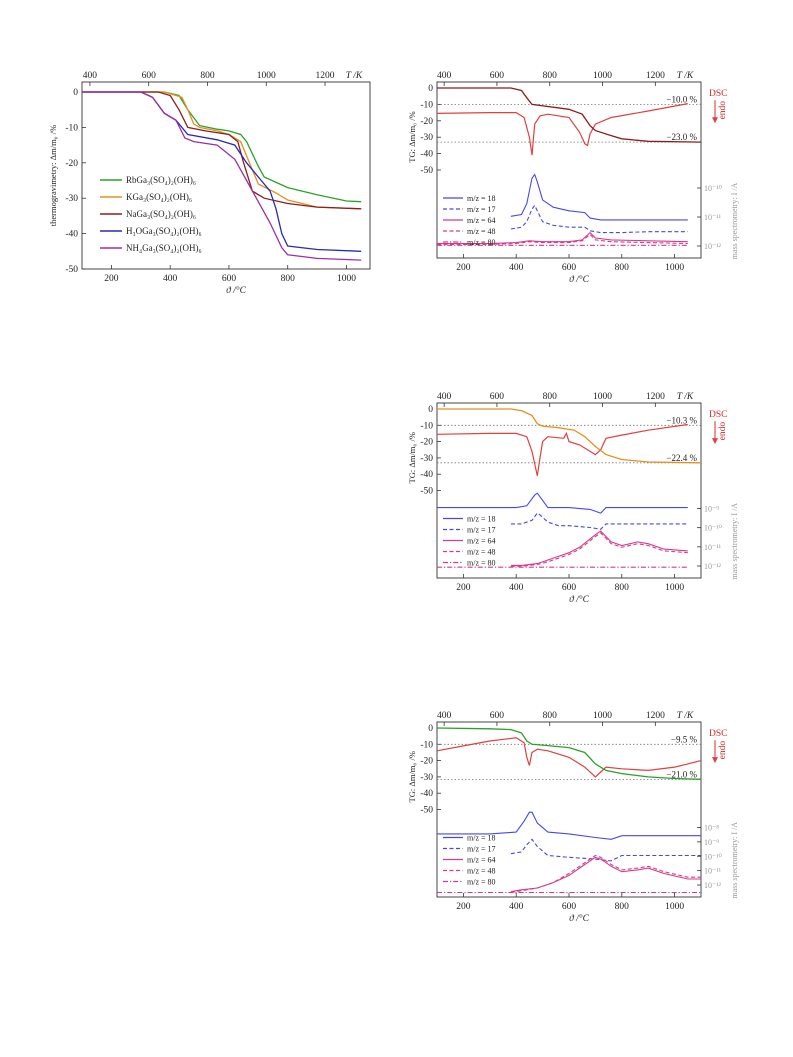 The width and height of the screenshot is (793, 1057). What do you see at coordinates (164, 248) in the screenshot?
I see `legend-label: NH₄Ga₃(SO₄)₂(OH)₆` at bounding box center [164, 248].